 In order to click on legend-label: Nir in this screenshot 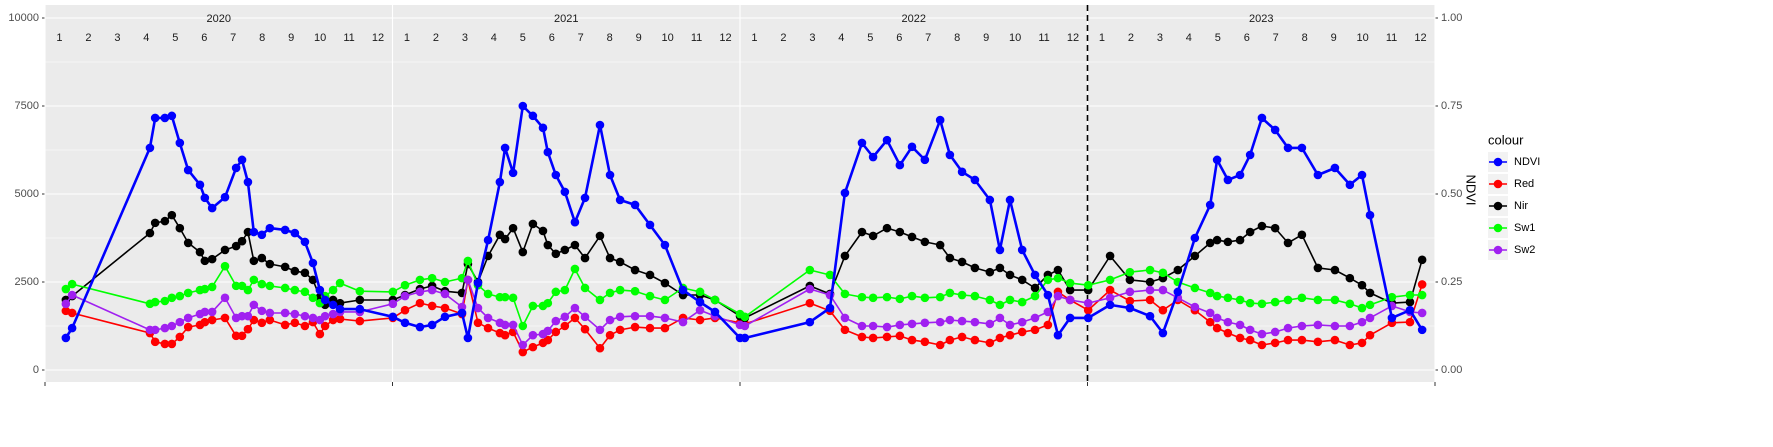, I will do `click(1521, 206)`.